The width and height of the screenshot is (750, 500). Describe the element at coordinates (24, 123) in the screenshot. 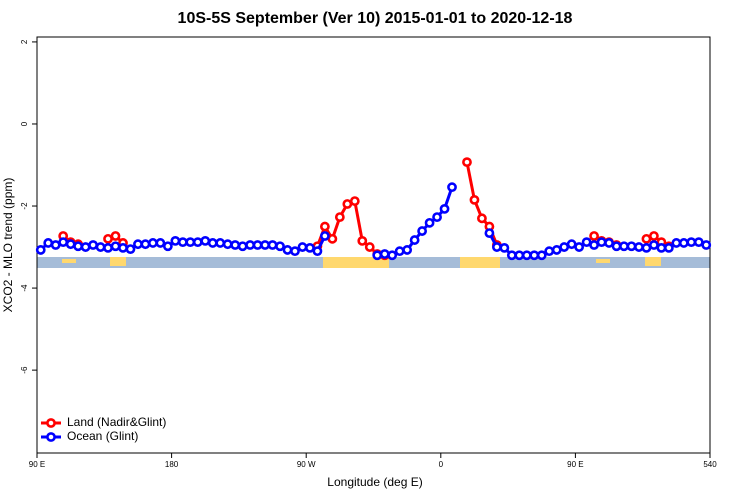

I see `y-tick-label: 0` at that location.